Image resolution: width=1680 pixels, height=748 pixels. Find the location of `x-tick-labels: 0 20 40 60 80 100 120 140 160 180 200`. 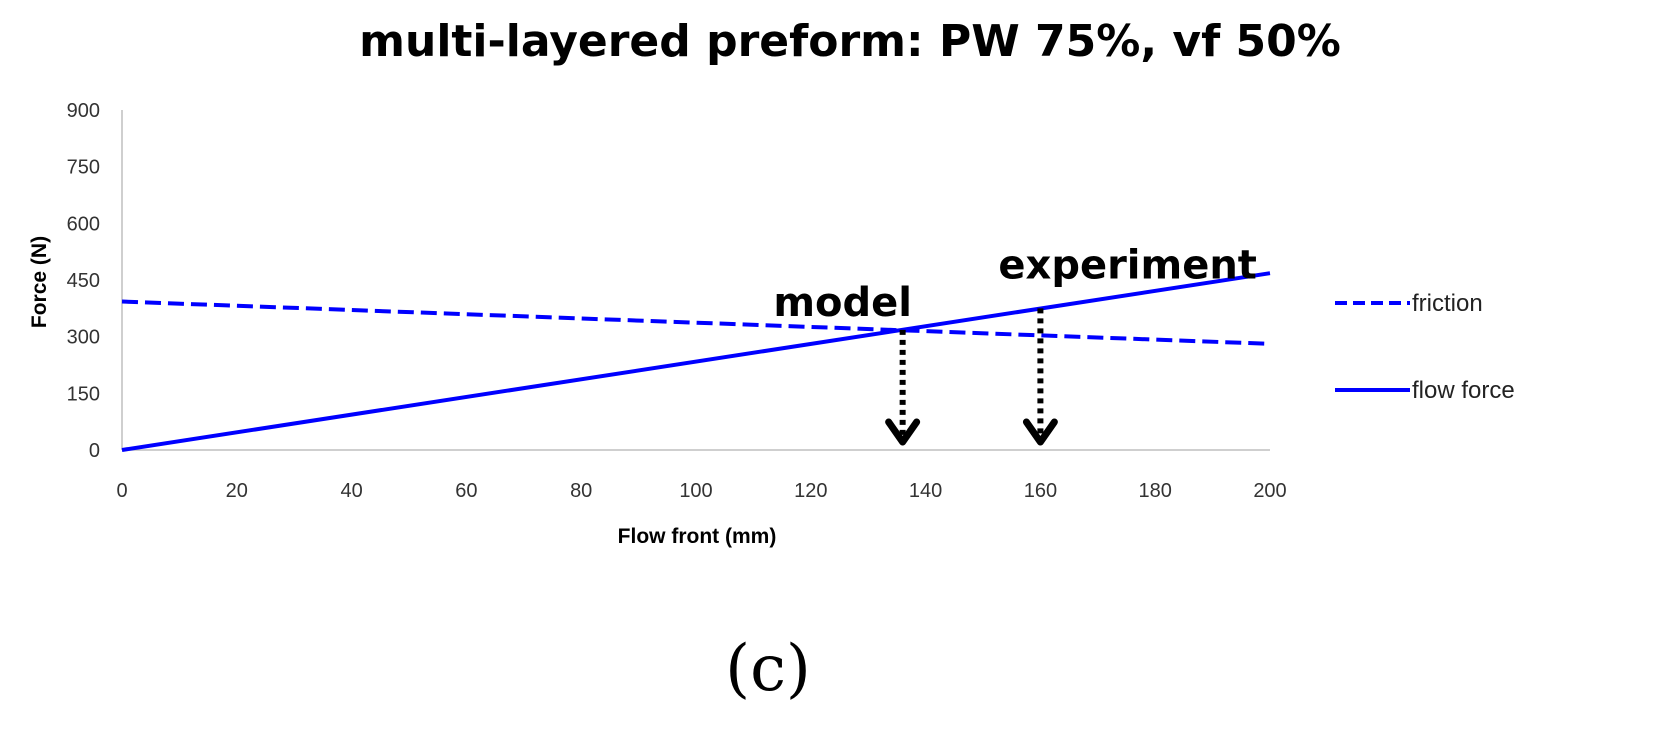

x-tick-labels: 0 20 40 60 80 100 120 140 160 180 200 is located at coordinates (701, 491).